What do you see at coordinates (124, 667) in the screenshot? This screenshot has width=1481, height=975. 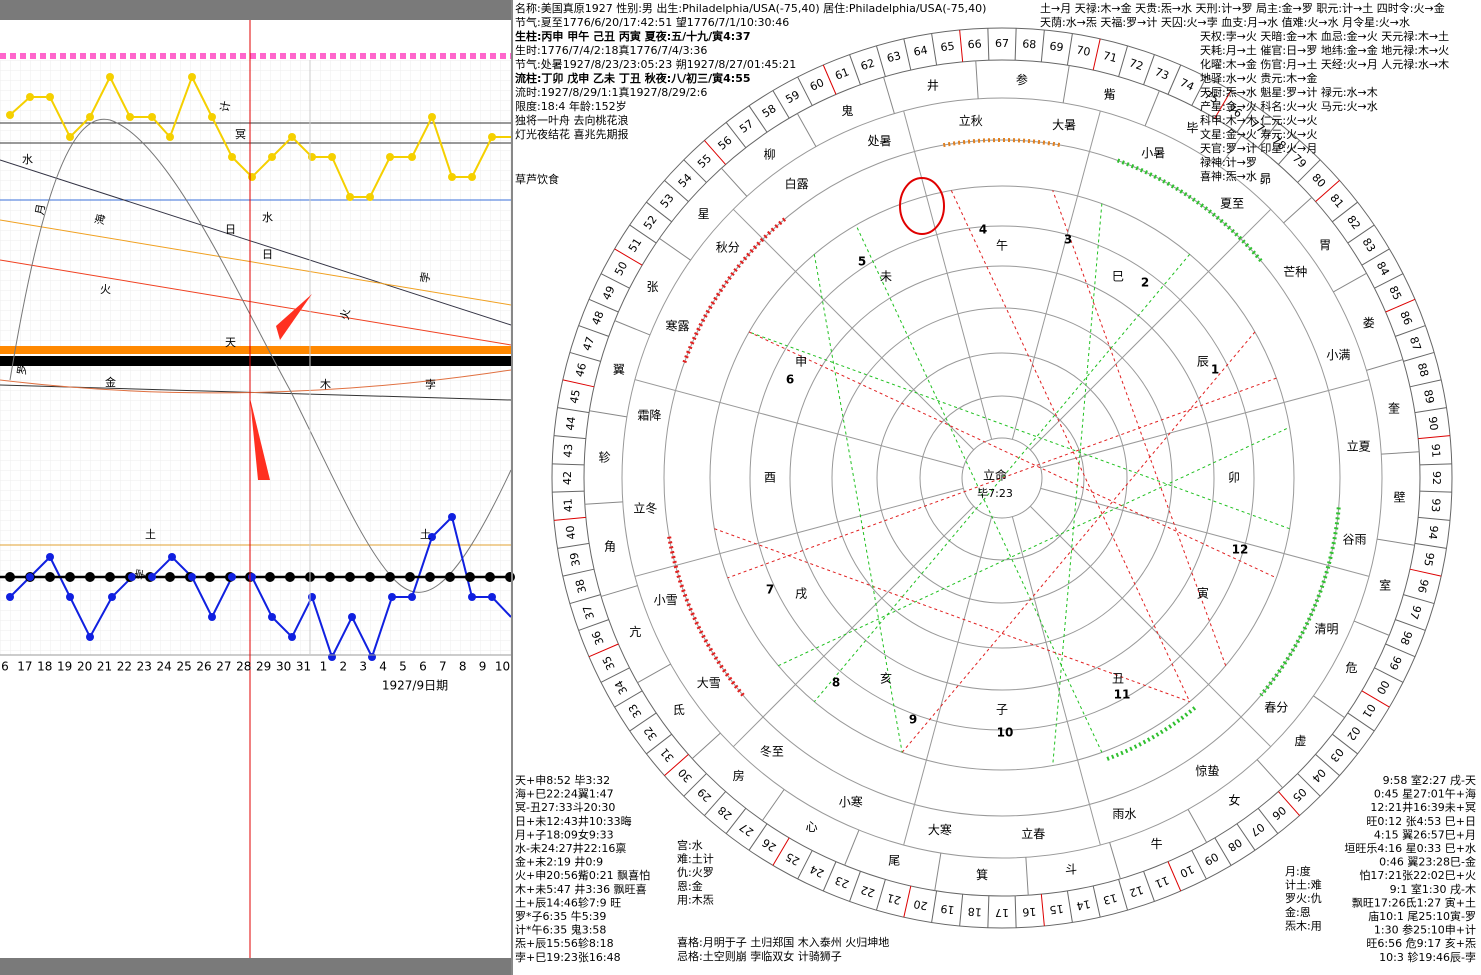 I see `x-tick-label: 22` at bounding box center [124, 667].